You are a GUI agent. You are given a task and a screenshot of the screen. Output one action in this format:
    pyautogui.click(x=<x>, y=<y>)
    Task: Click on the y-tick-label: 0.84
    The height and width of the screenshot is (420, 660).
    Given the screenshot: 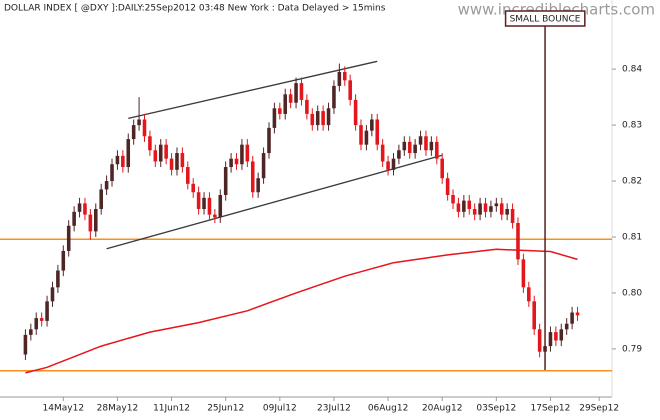 What is the action you would take?
    pyautogui.click(x=632, y=70)
    